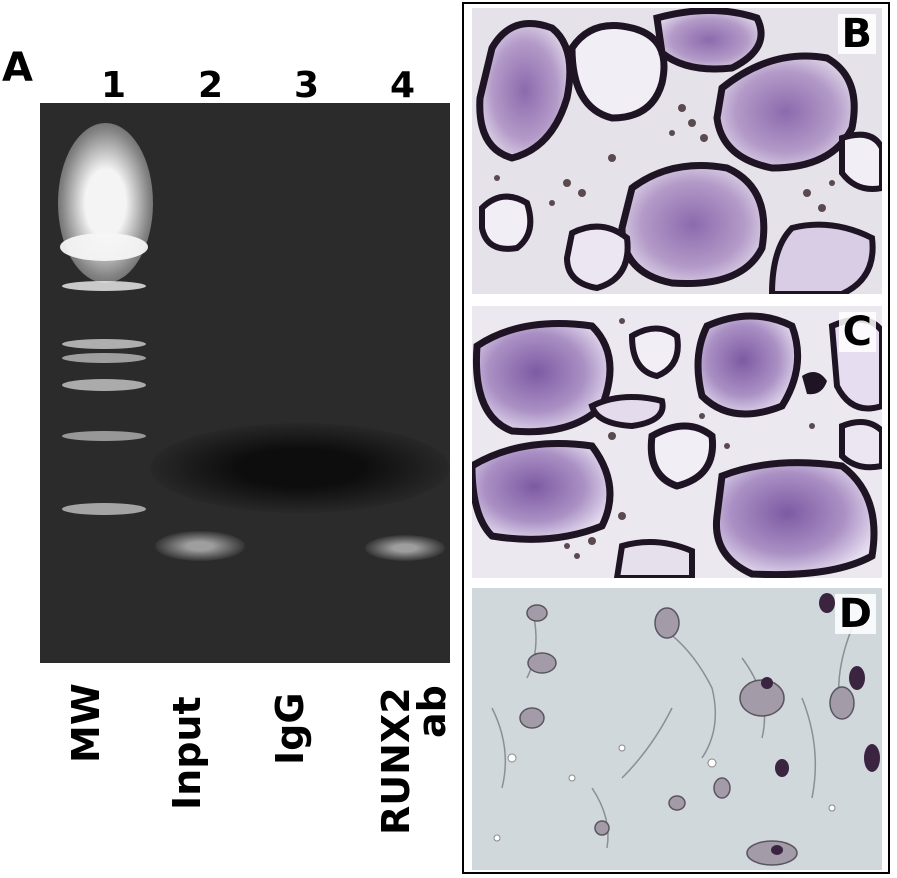  I want to click on lane-number-2: 2, so click(211, 85).